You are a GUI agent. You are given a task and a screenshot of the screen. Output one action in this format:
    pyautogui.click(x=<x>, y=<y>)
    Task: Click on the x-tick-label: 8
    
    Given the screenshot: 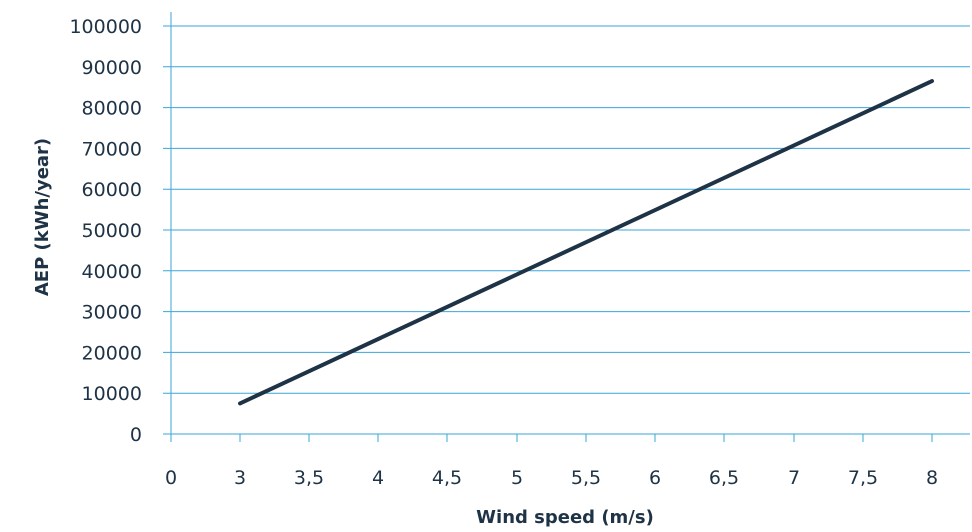 What is the action you would take?
    pyautogui.click(x=932, y=478)
    